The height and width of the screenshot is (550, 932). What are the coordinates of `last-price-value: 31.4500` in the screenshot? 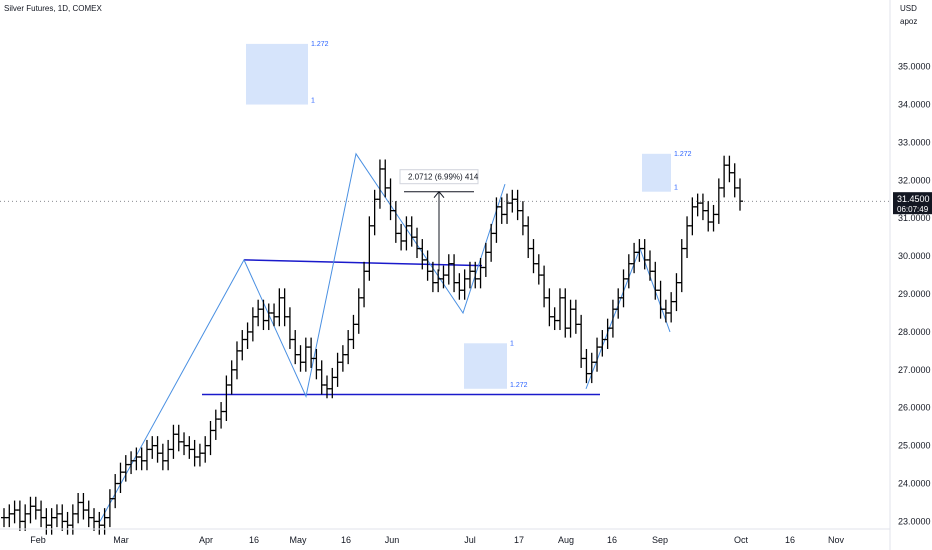 It's located at (913, 199).